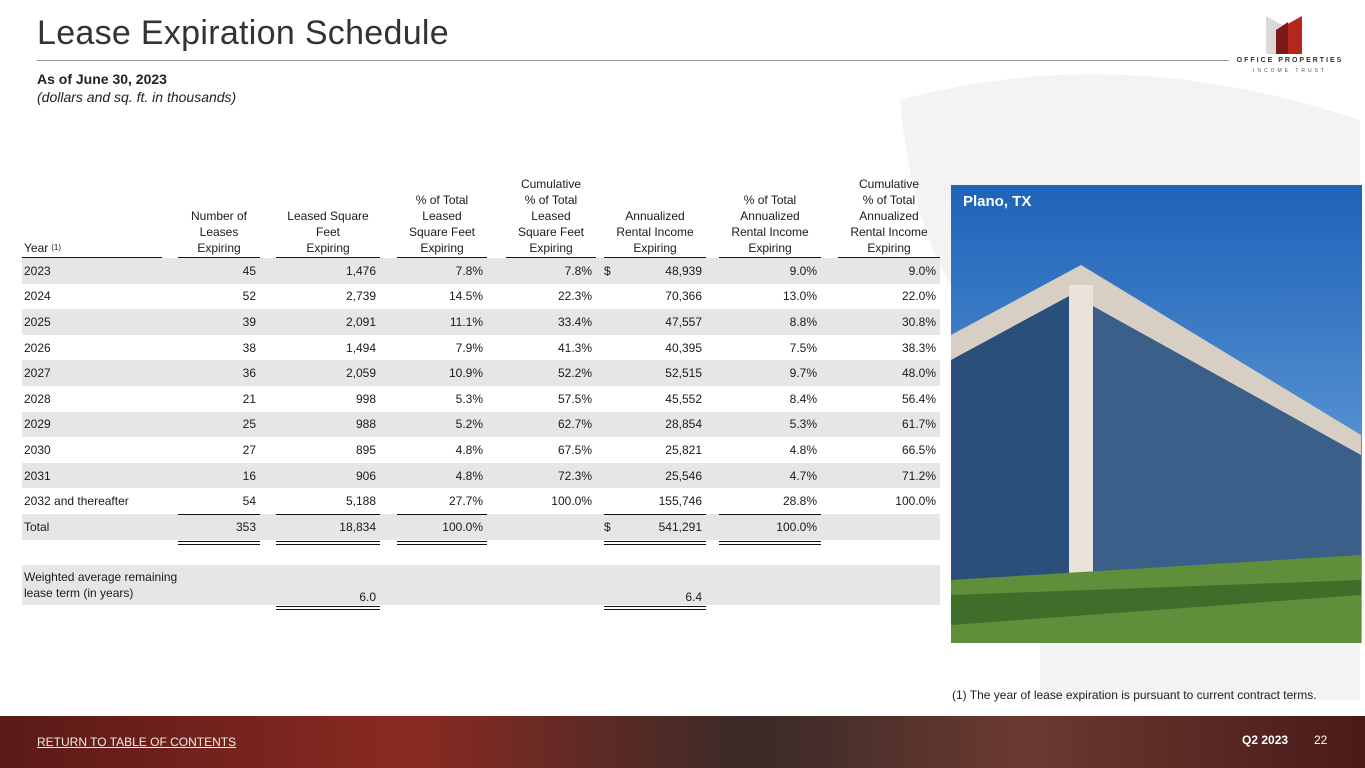  Describe the element at coordinates (918, 398) in the screenshot. I see `table-cell: 56.4%` at that location.